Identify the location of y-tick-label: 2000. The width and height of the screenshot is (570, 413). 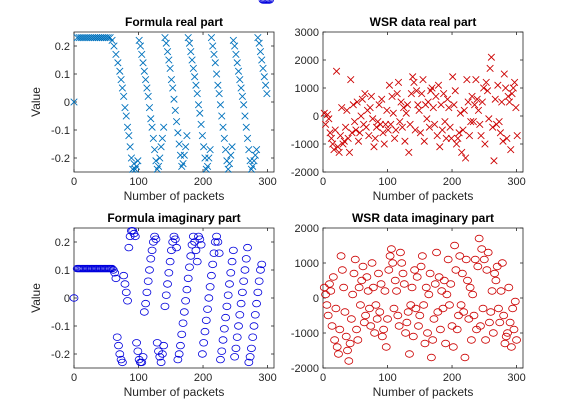
(307, 229).